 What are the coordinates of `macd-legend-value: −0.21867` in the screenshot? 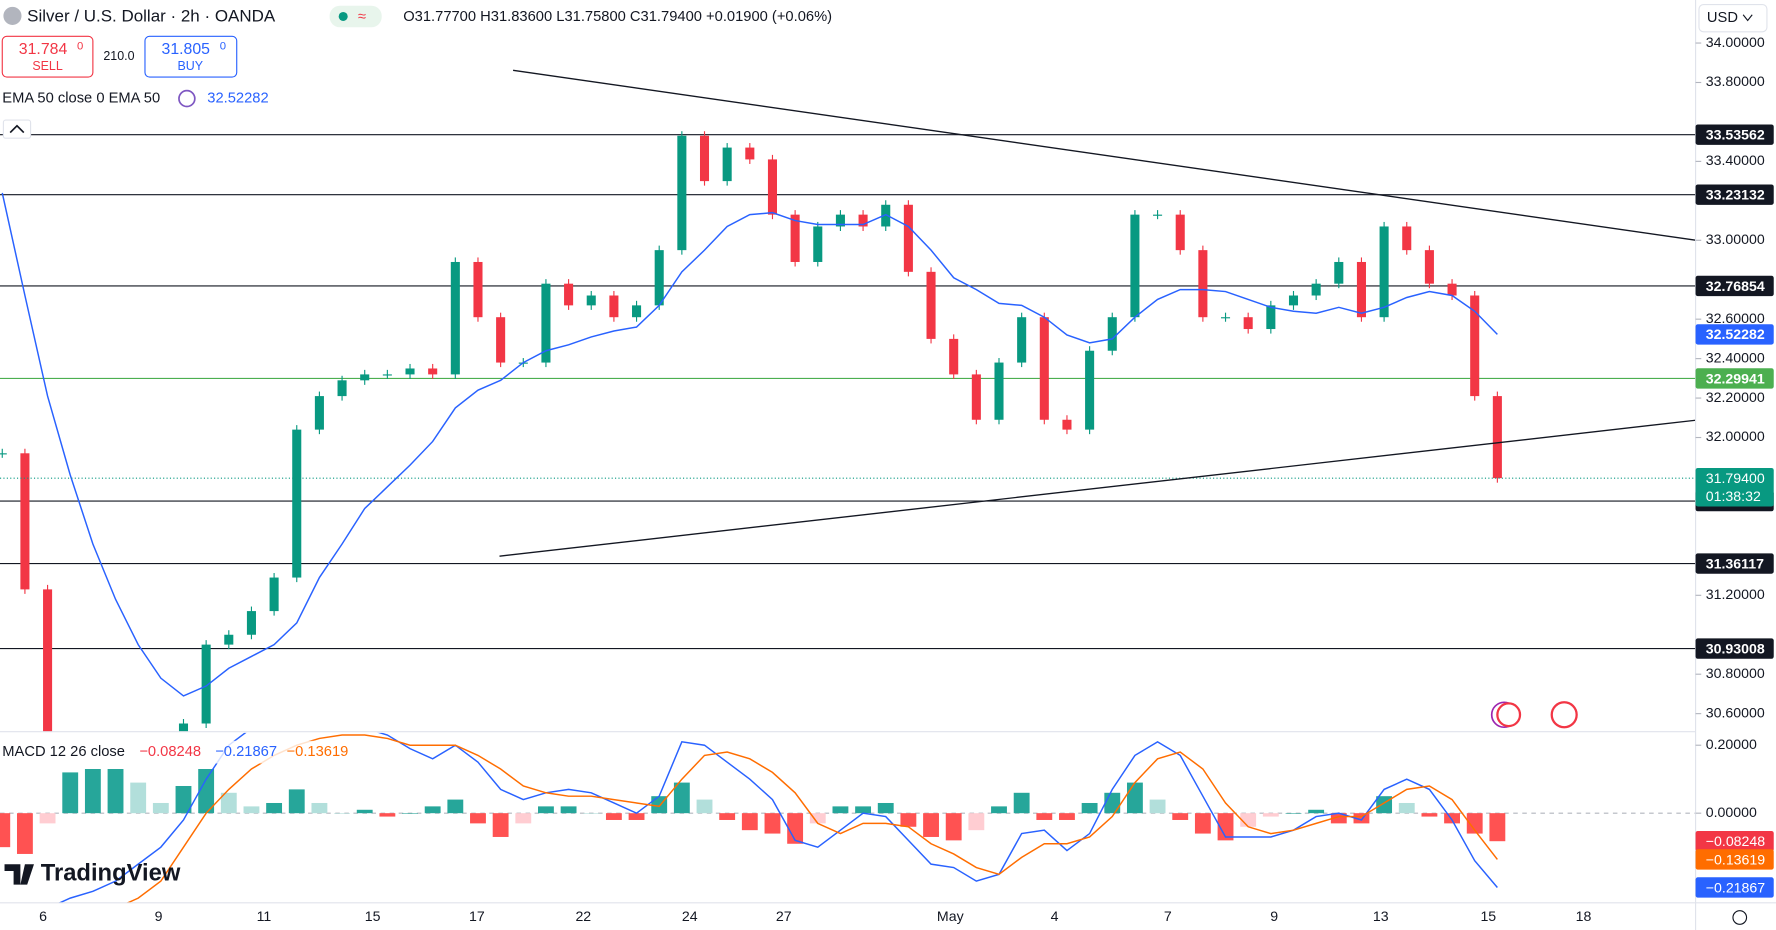 It's located at (246, 752).